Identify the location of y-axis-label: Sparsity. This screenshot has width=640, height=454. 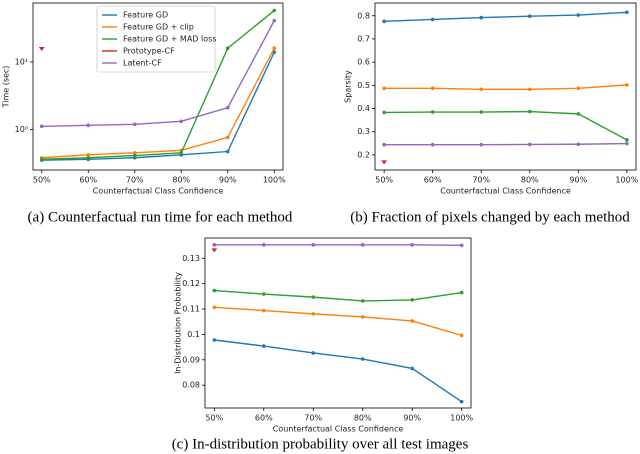
(348, 86).